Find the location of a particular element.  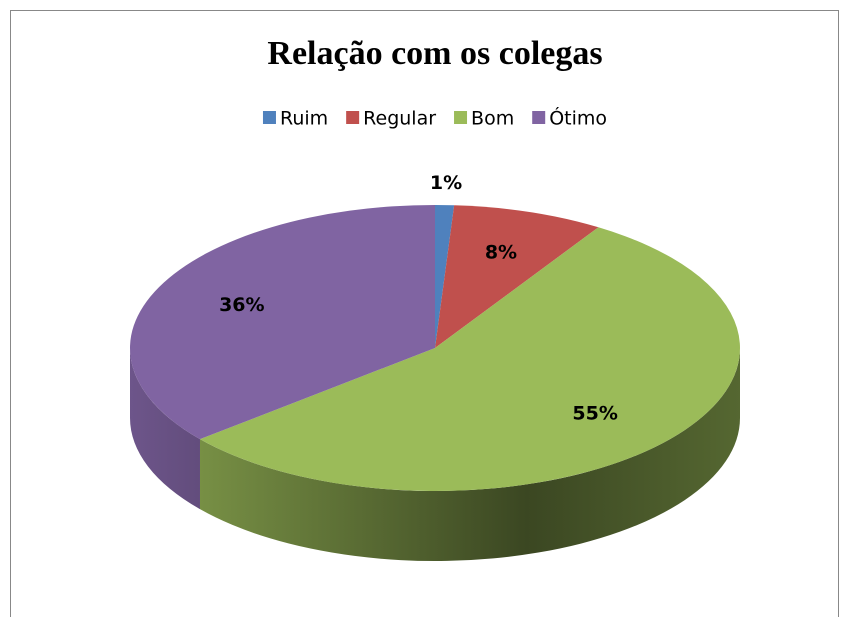

data-label: 1% is located at coordinates (446, 183).